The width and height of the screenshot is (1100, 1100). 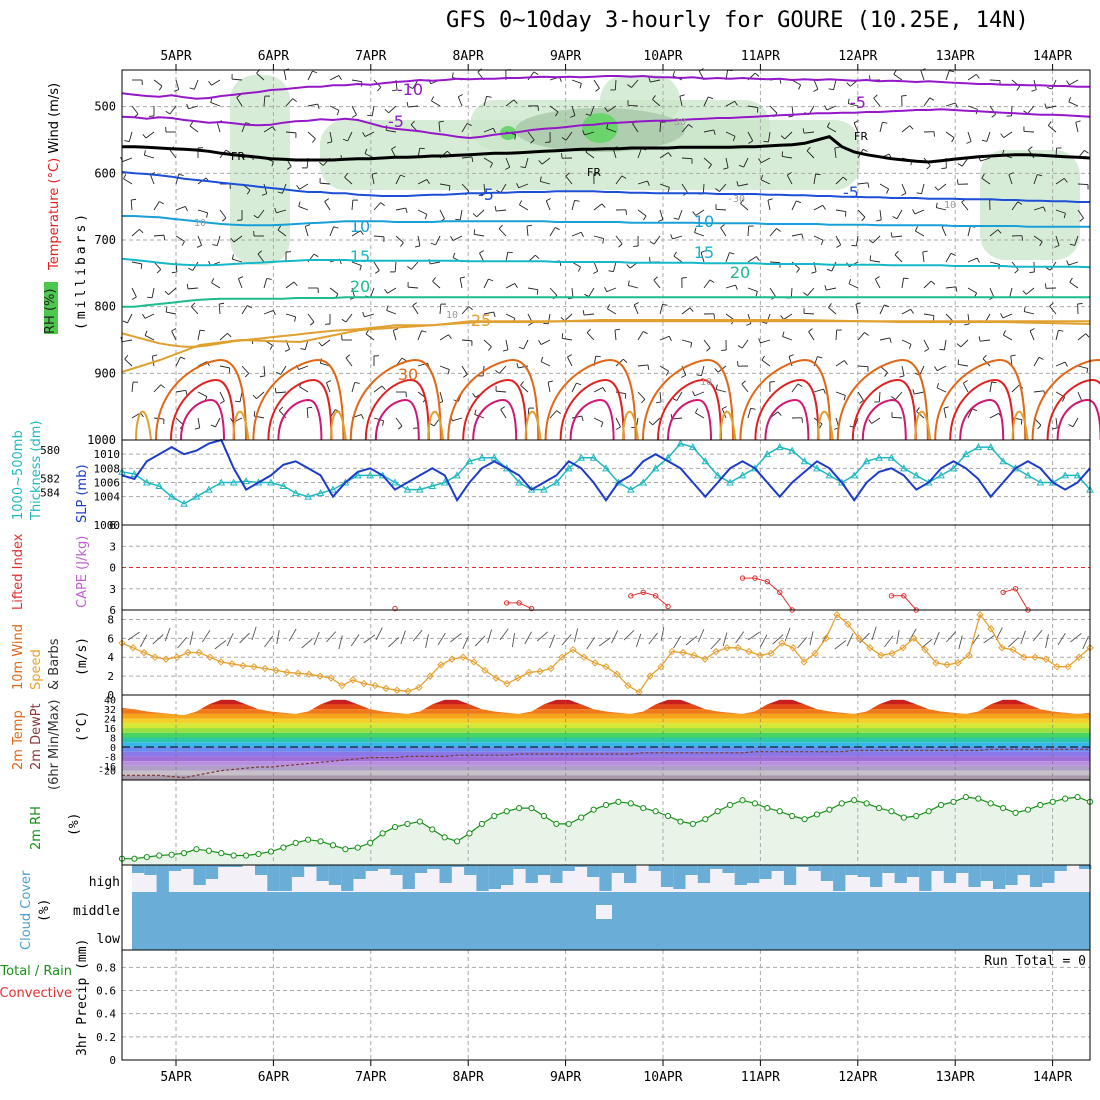 I want to click on rh-area, so click(x=1030, y=205).